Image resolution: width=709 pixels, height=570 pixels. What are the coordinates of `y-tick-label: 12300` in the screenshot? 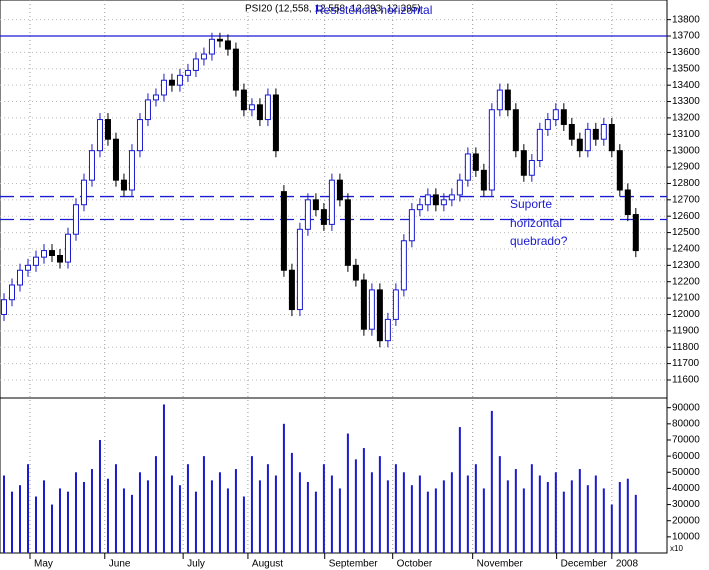 It's located at (686, 265).